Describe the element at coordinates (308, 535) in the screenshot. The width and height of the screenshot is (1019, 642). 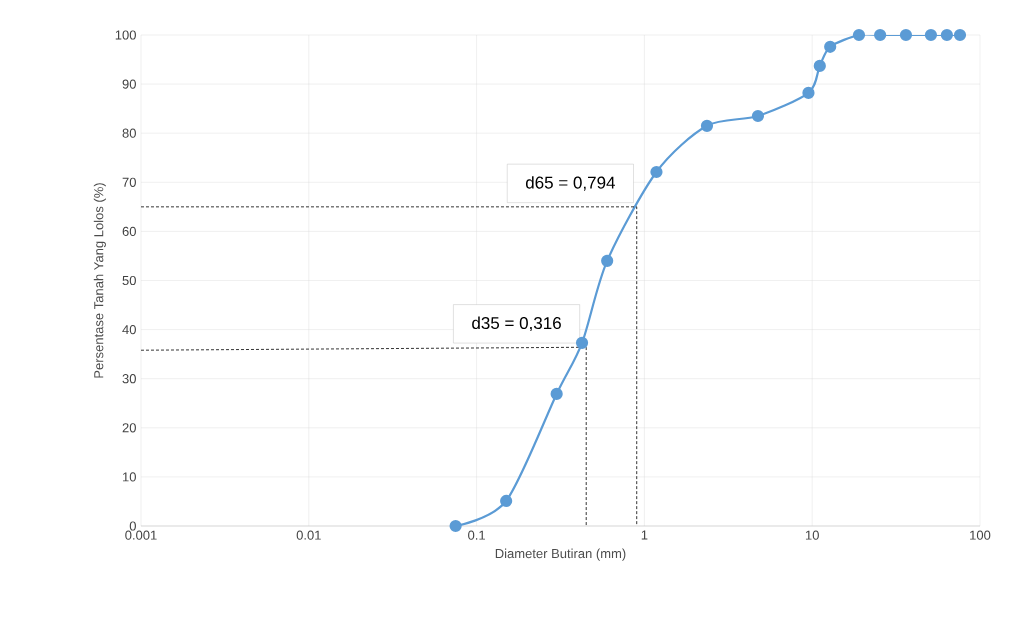
I see `x-tick-label: 0.01` at that location.